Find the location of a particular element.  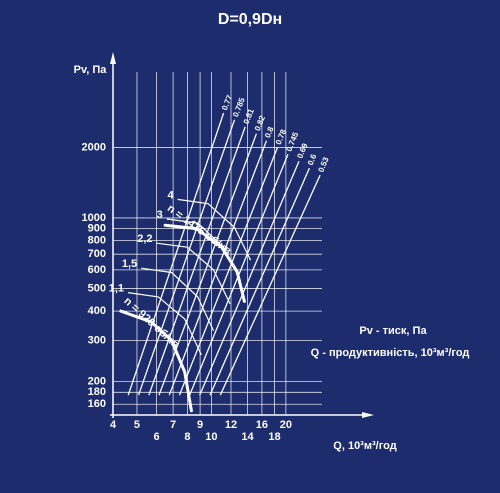

y-axis-label: Pv, Па is located at coordinates (91, 70).